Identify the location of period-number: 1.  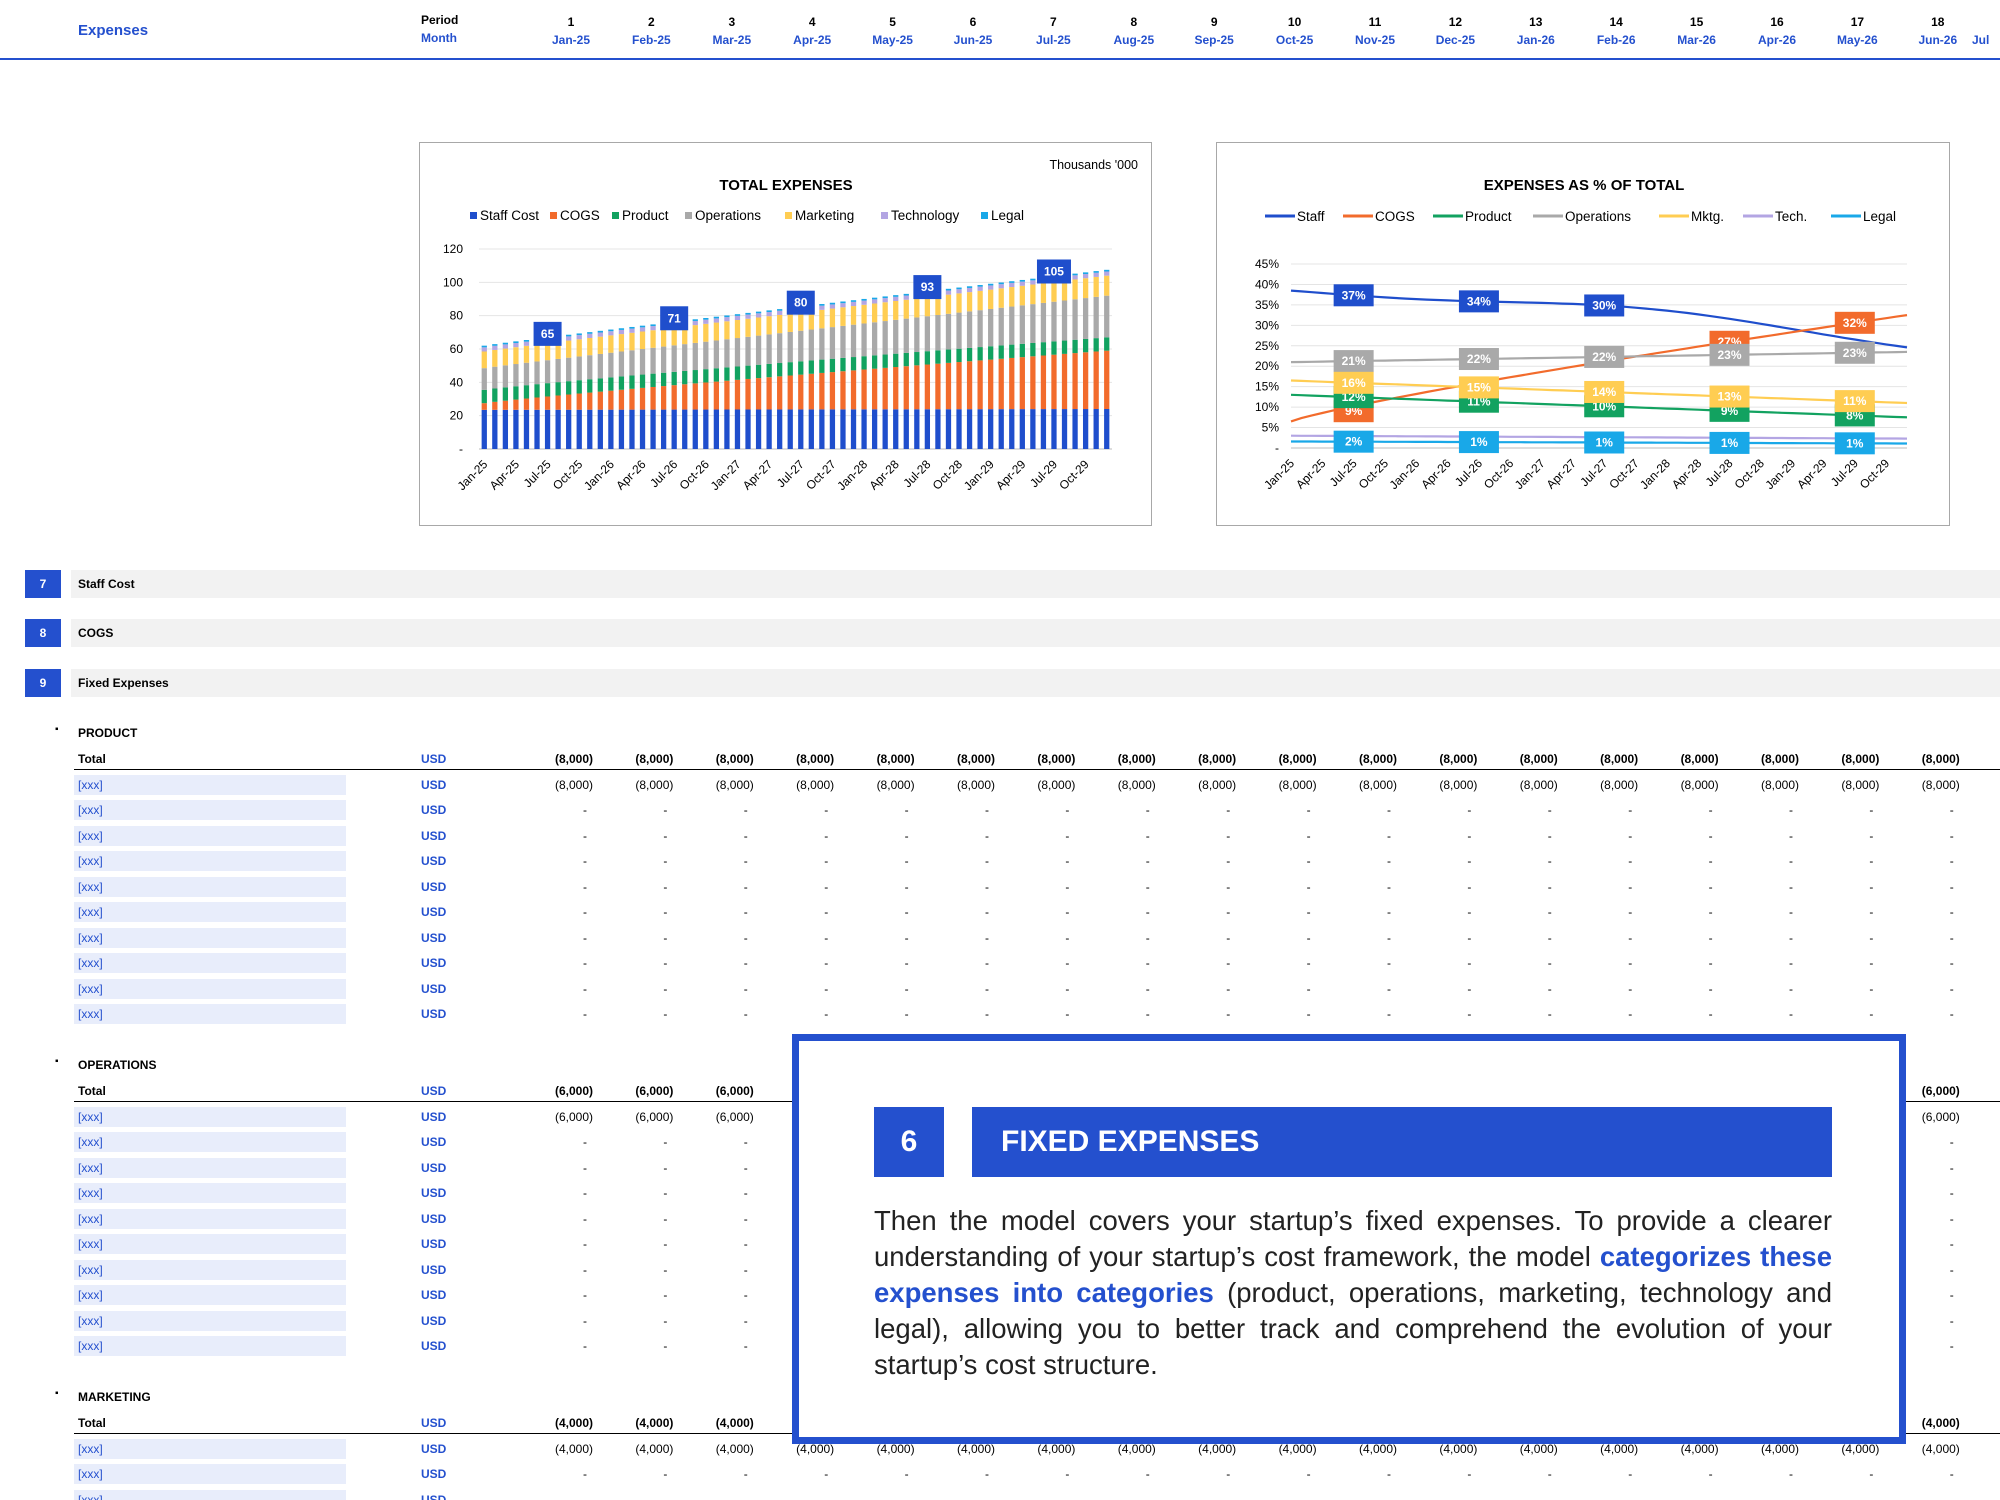
(571, 22).